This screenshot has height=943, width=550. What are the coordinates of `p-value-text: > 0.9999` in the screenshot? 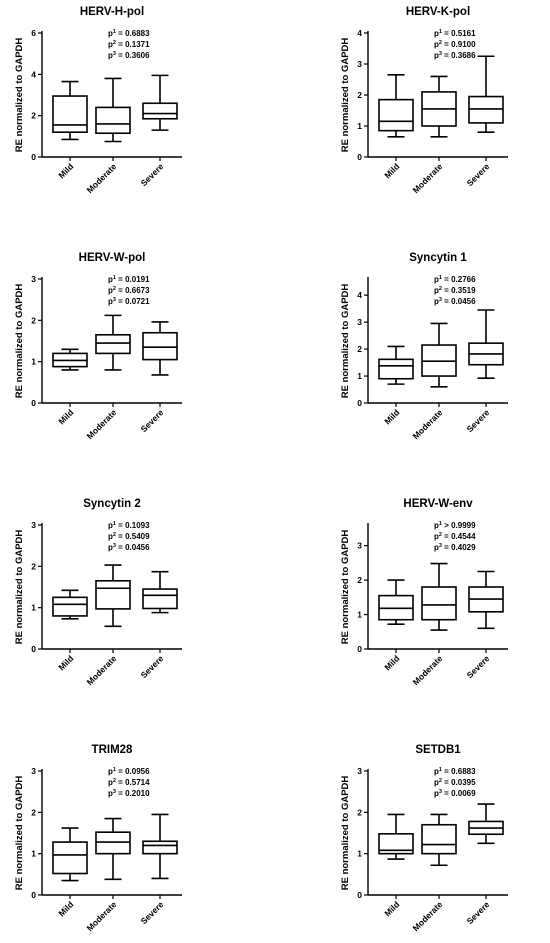 It's located at (459, 525).